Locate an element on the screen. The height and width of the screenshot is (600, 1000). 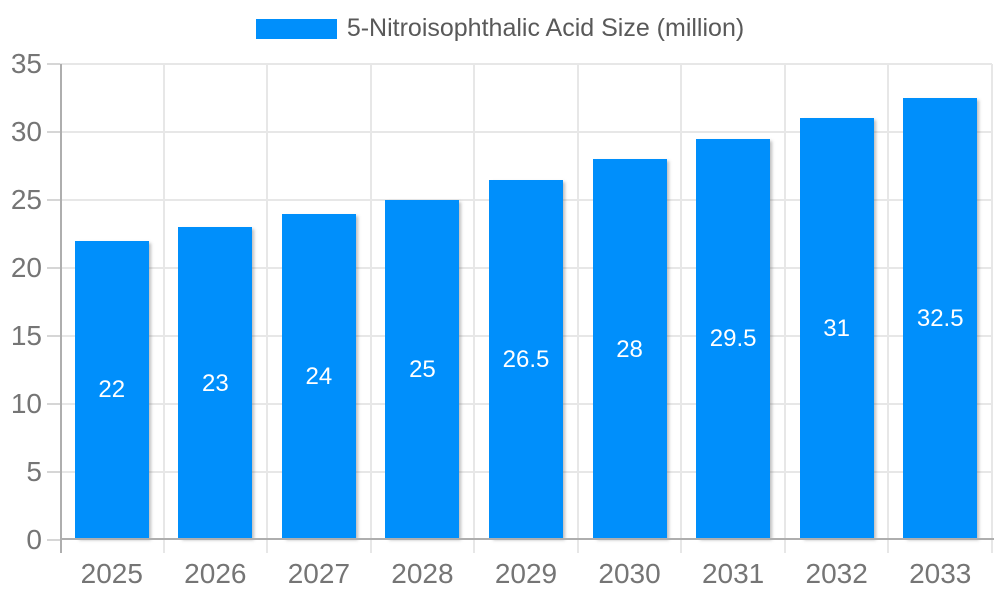
y-tick-label: 5 is located at coordinates (34, 471).